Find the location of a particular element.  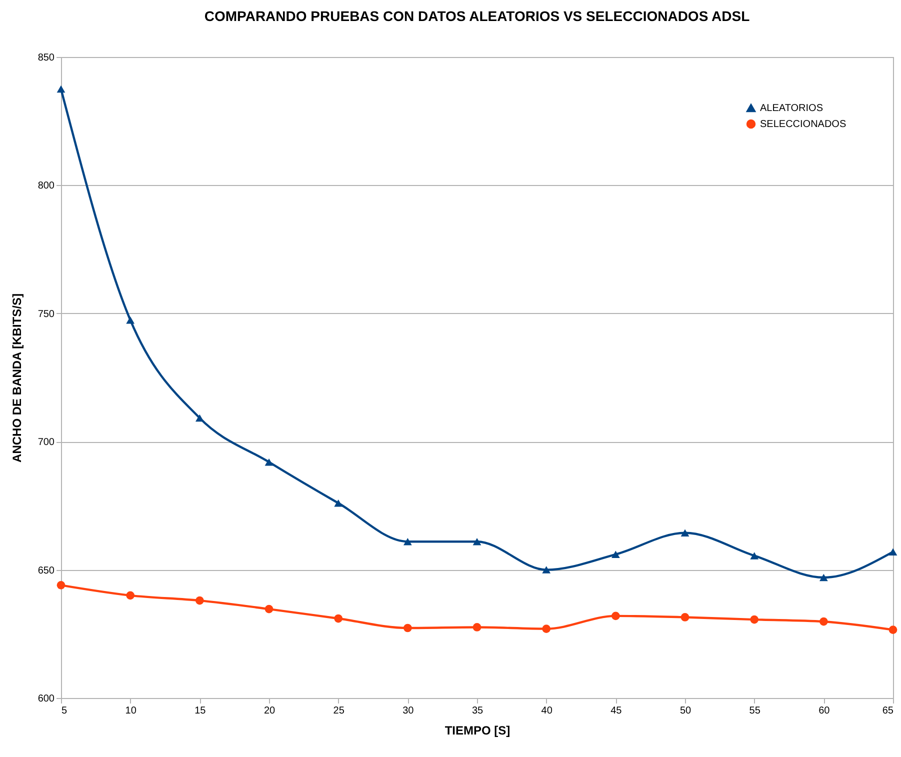

y-tick-label: 750 is located at coordinates (46, 314).